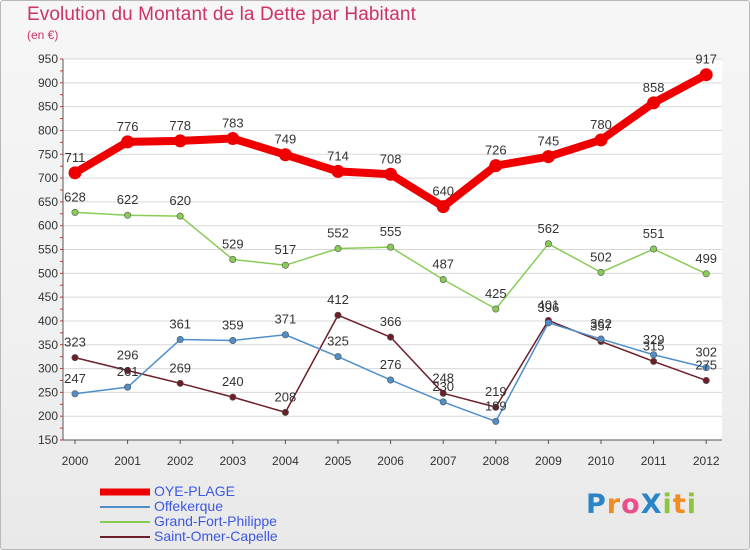 This screenshot has width=750, height=550. Describe the element at coordinates (75, 342) in the screenshot. I see `data-label: 323` at that location.